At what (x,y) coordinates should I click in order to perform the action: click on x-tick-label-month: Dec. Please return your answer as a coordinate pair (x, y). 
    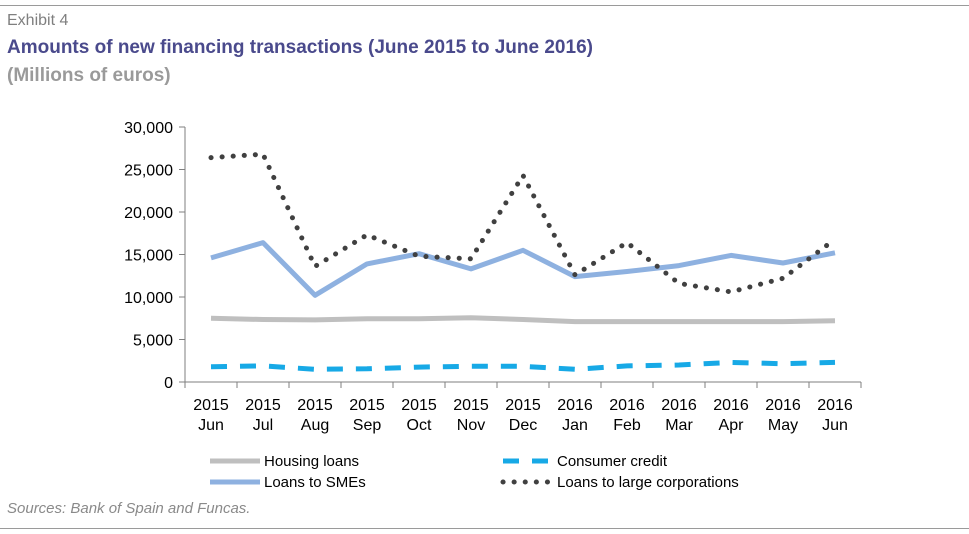
    Looking at the image, I should click on (523, 425).